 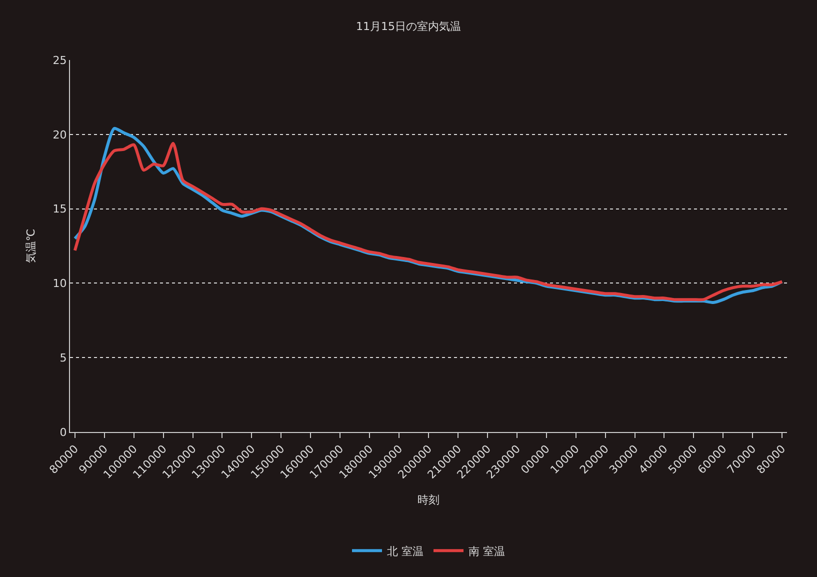 I want to click on legend-label: 南 室温, so click(x=486, y=551).